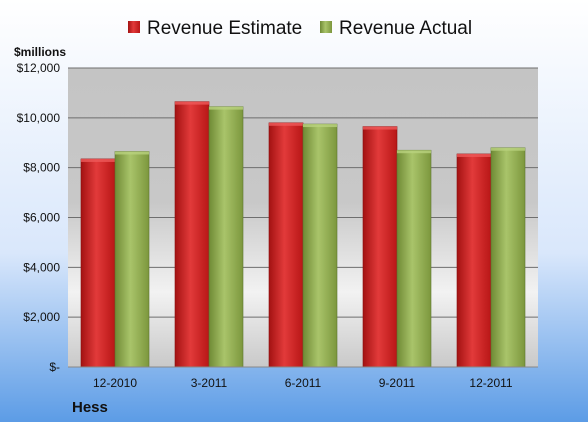 The width and height of the screenshot is (588, 422). I want to click on y-tick-label: $4,000, so click(41, 267).